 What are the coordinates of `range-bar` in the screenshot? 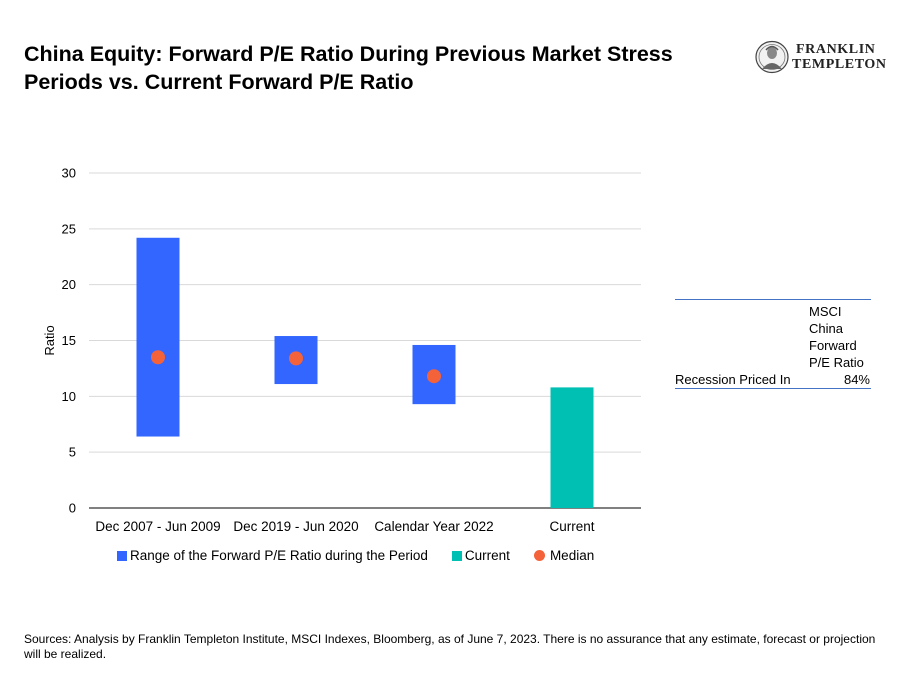 It's located at (158, 337).